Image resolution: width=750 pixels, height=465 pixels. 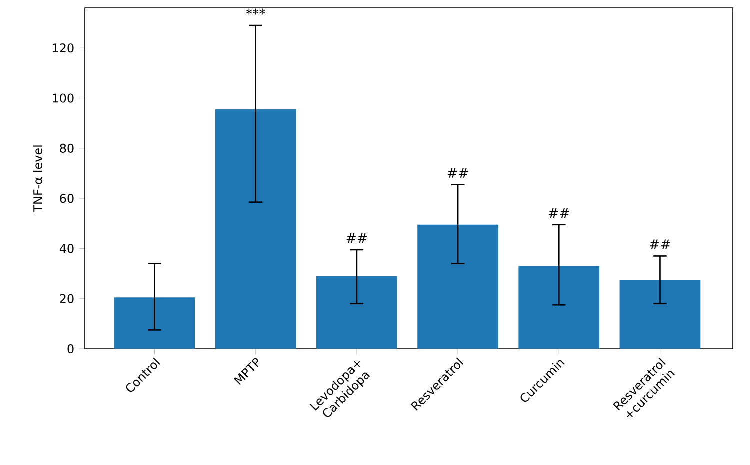 What do you see at coordinates (63, 98) in the screenshot?
I see `y-tick-label: 100` at bounding box center [63, 98].